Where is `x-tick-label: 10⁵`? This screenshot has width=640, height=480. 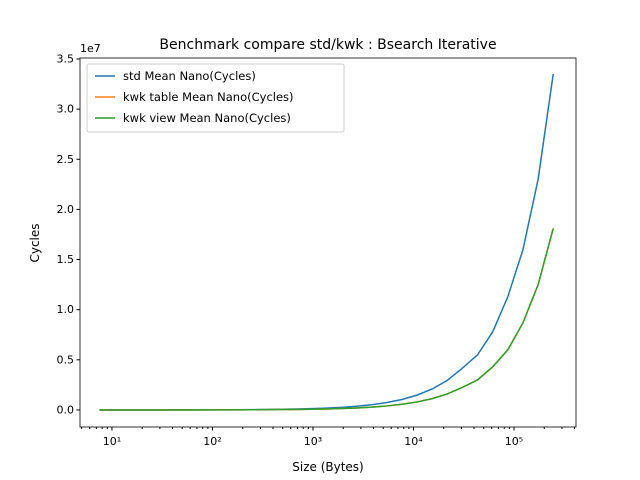
x-tick-label: 10⁵ is located at coordinates (514, 441).